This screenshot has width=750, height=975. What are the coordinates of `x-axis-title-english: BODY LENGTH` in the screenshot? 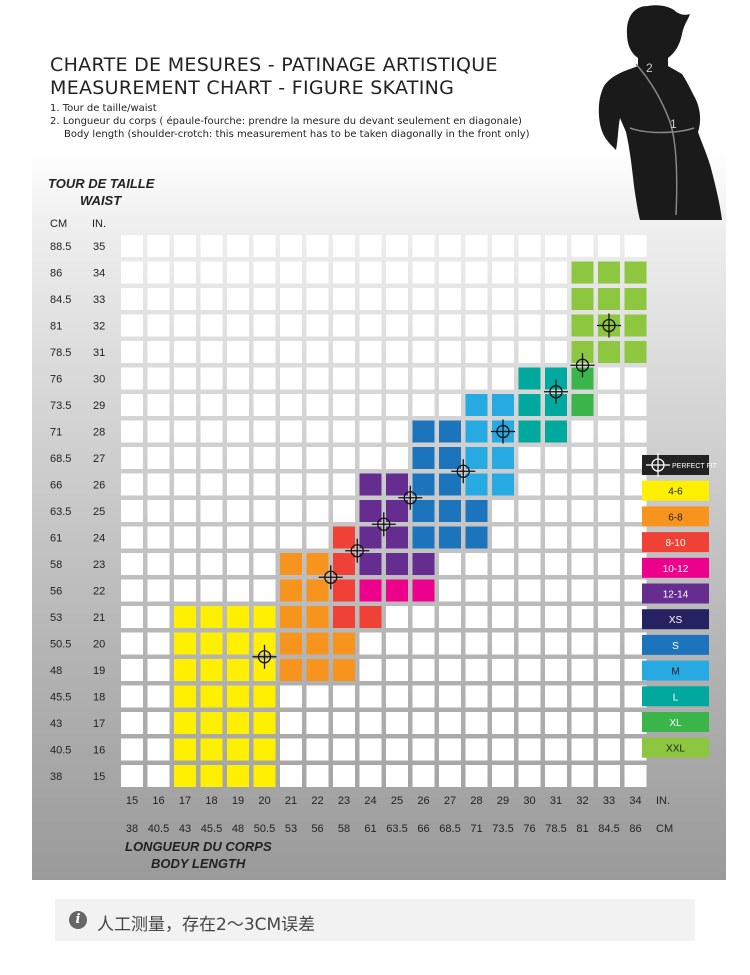 It's located at (198, 863).